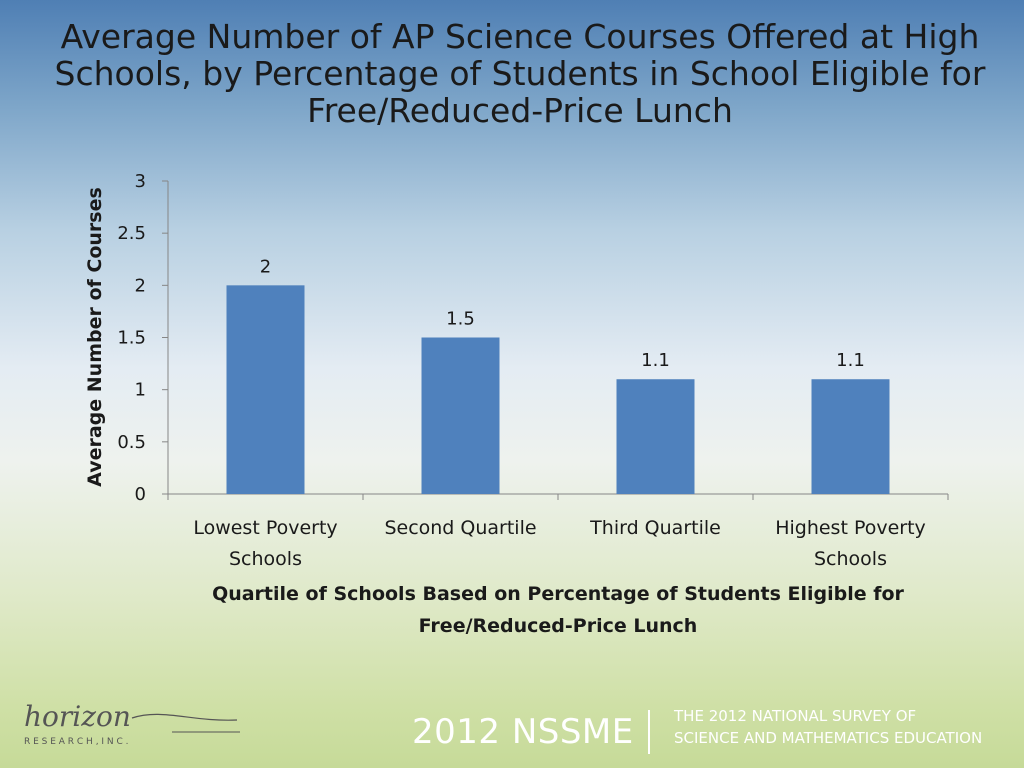 The image size is (1024, 768). What do you see at coordinates (795, 716) in the screenshot?
I see `survey-line: THE 2012 NATIONAL SURVEY OF` at bounding box center [795, 716].